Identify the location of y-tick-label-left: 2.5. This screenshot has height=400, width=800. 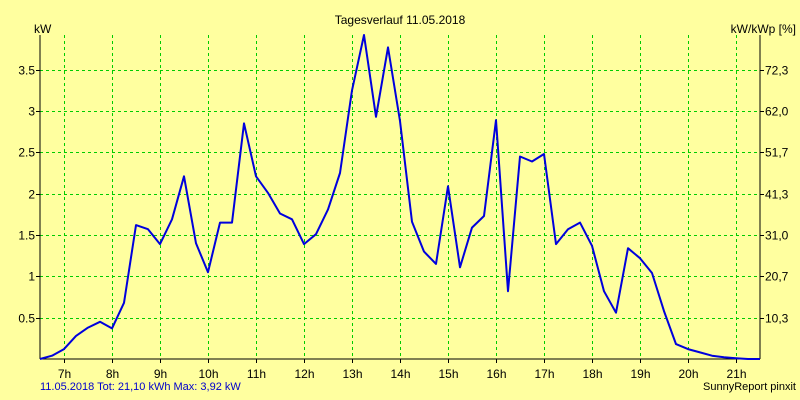
(26, 153).